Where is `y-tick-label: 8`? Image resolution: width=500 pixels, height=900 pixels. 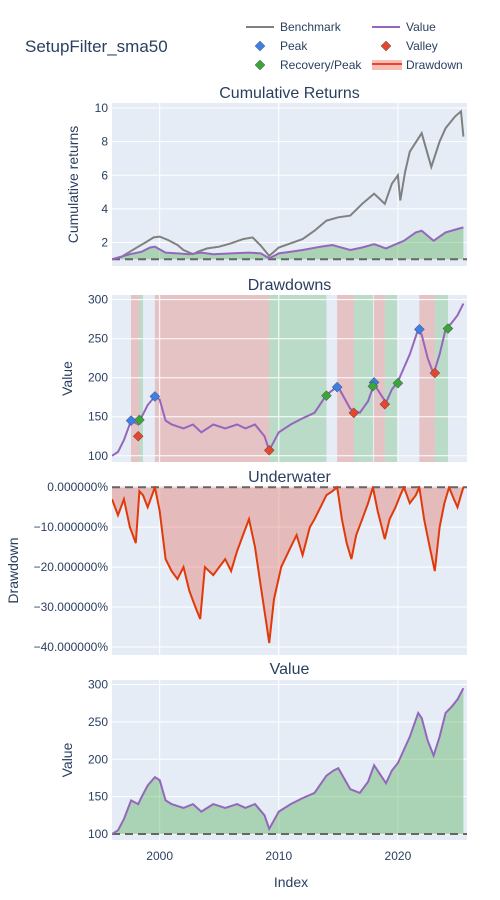
y-tick-label: 8 is located at coordinates (104, 142).